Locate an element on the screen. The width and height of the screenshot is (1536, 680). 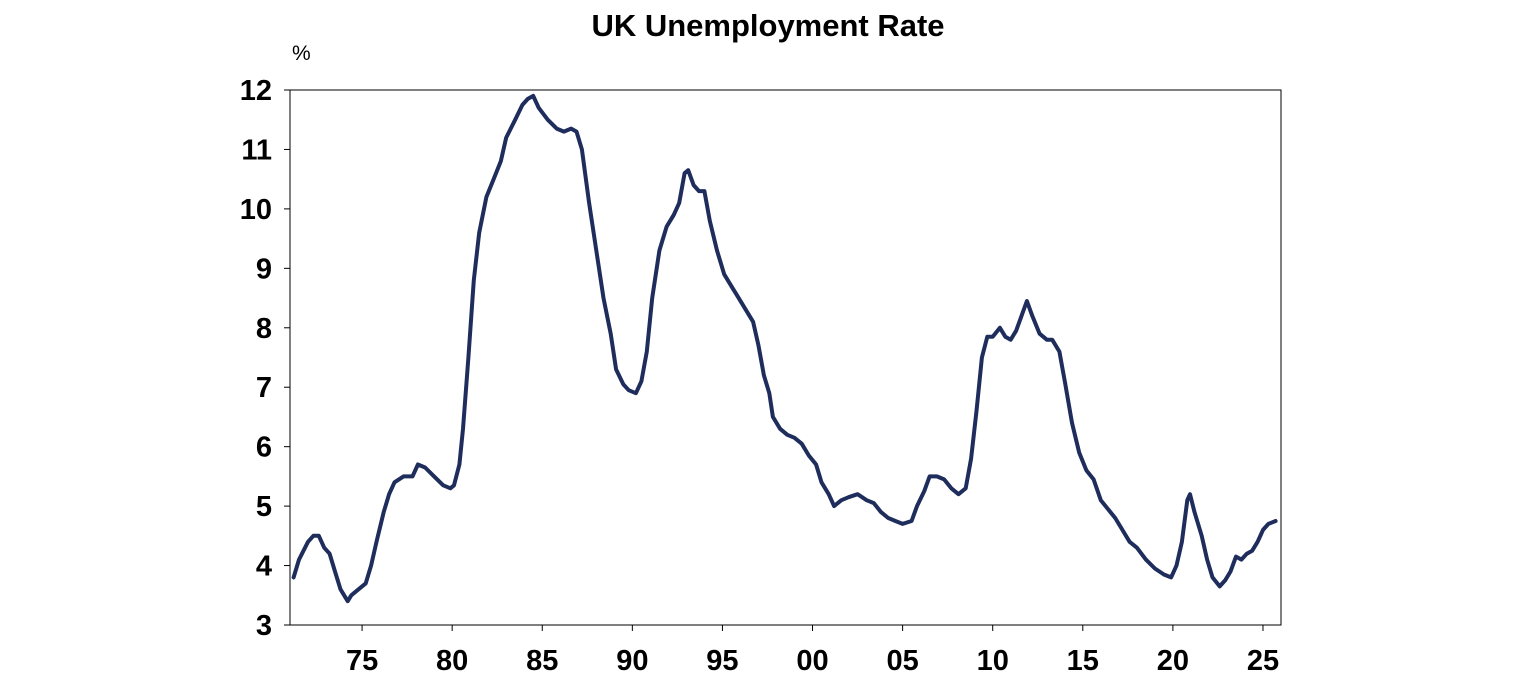
y-tick-label: 7 is located at coordinates (264, 388).